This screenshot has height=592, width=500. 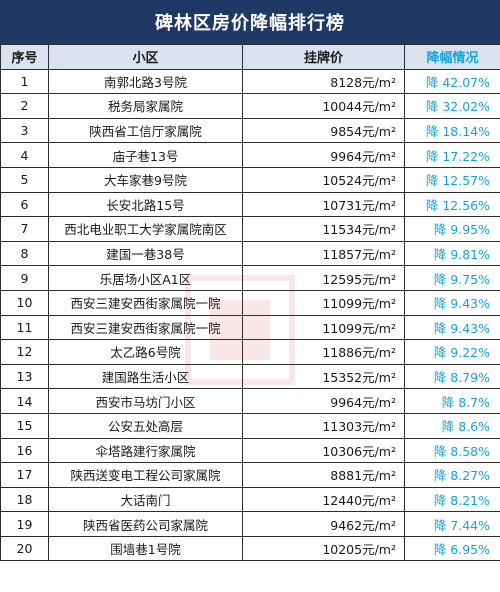 I want to click on row-community-name: 陕西省工信厅家属院, so click(x=145, y=130).